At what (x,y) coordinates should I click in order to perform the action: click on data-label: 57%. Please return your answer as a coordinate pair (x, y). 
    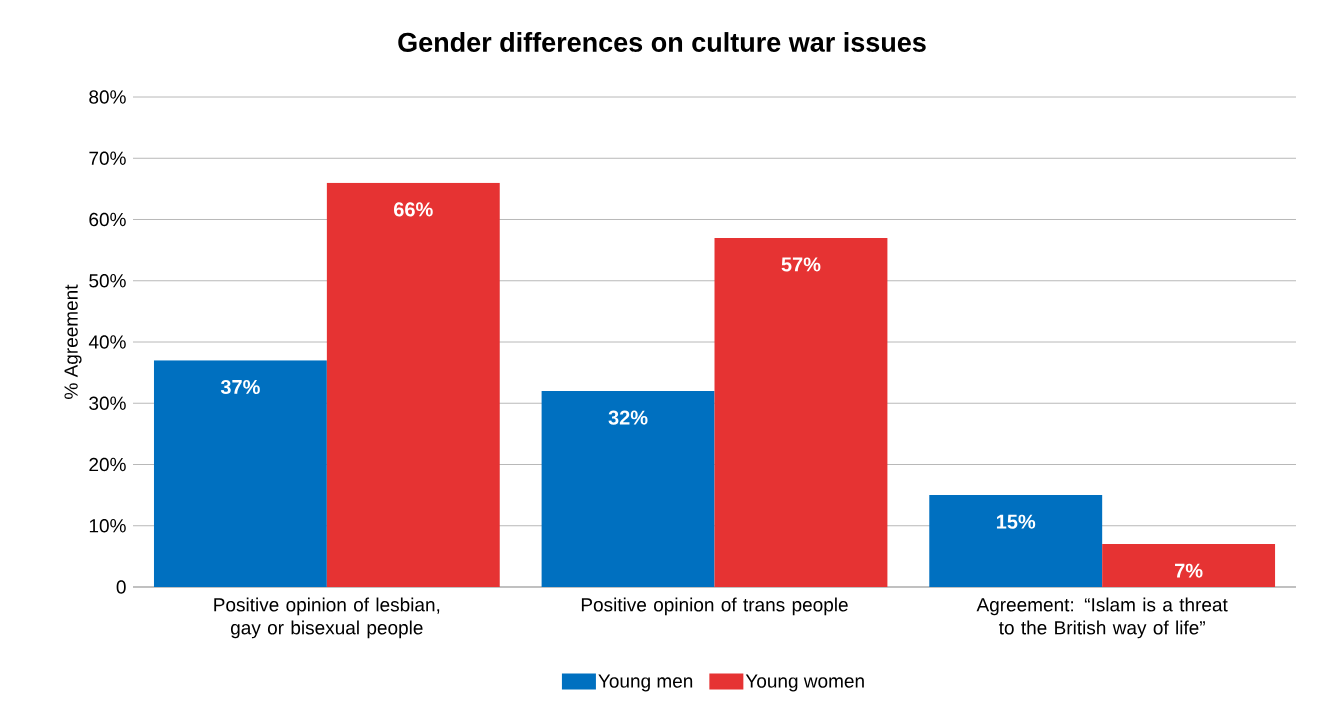
    Looking at the image, I should click on (801, 264).